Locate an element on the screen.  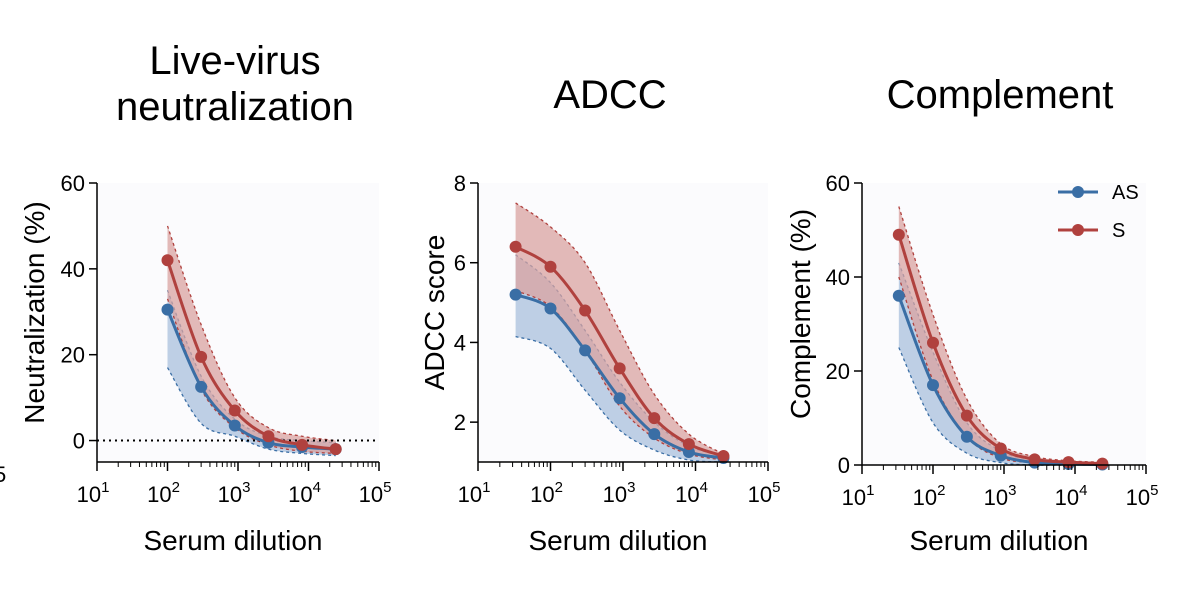
edge-fragment: 5 is located at coordinates (3, 474).